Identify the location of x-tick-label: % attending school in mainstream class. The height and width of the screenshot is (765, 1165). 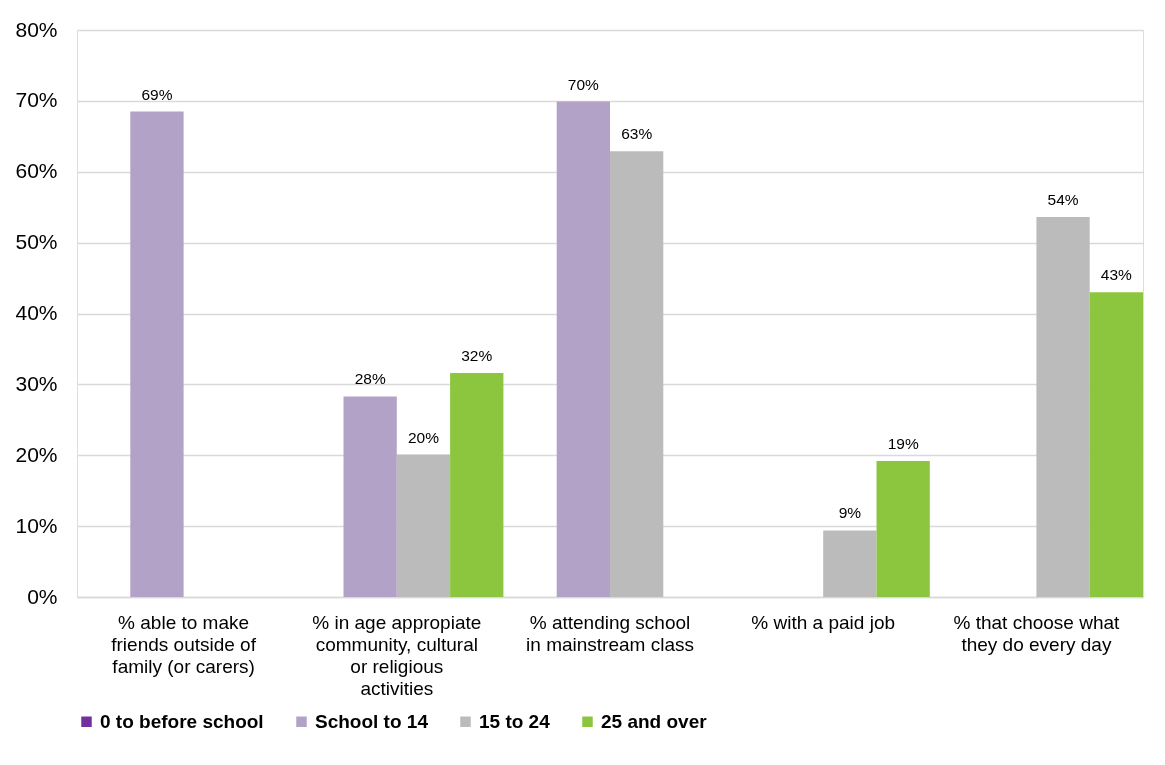
(610, 633).